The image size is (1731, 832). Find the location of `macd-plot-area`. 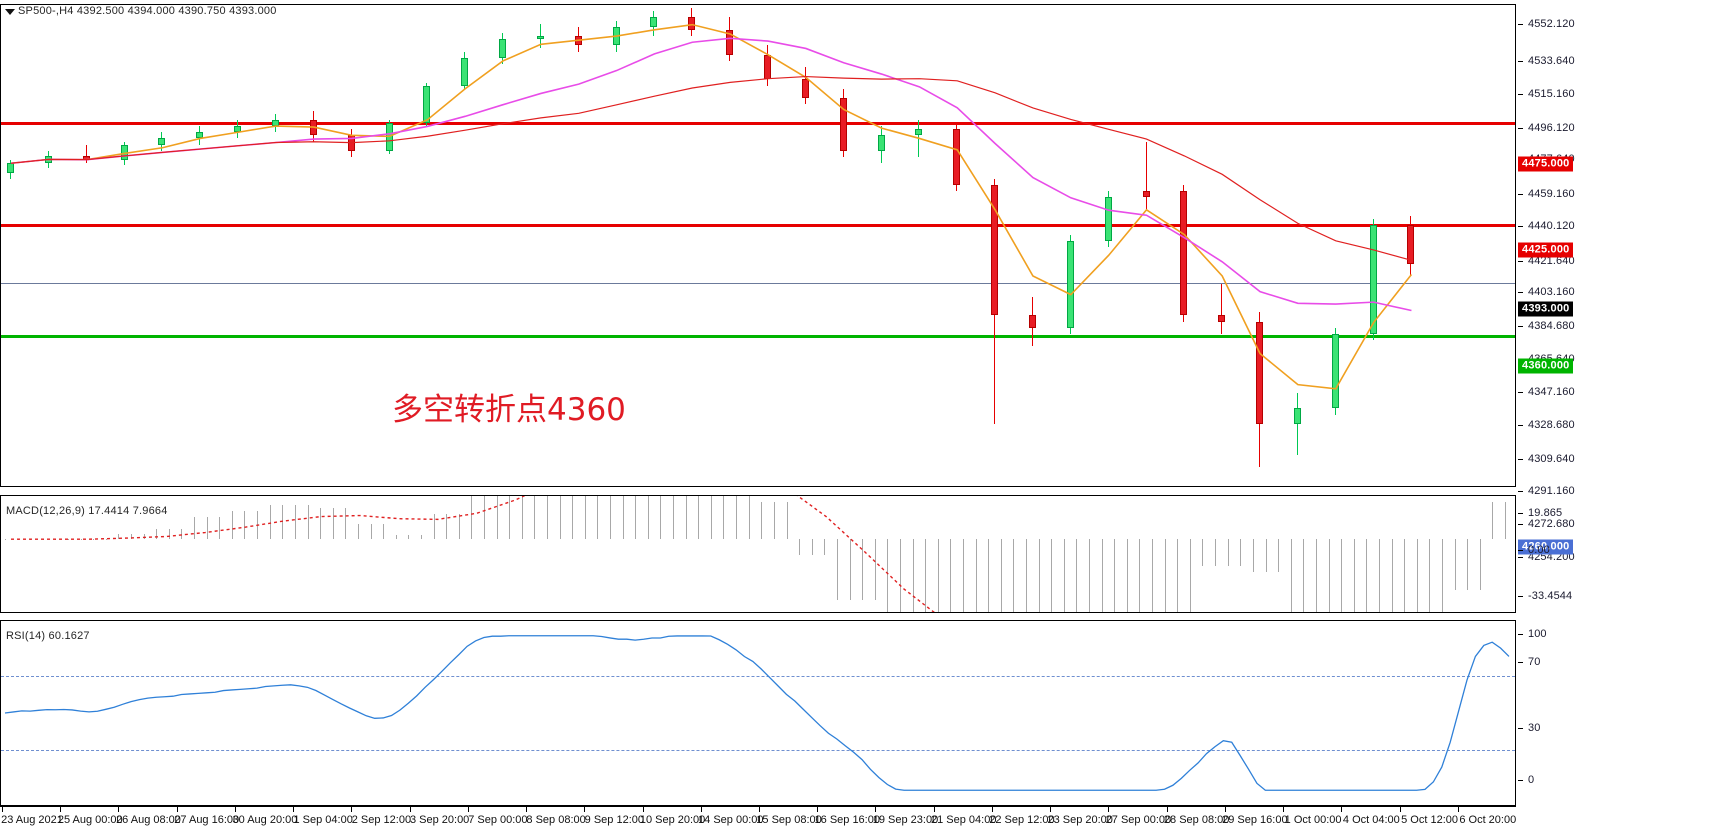

macd-plot-area is located at coordinates (758, 554).